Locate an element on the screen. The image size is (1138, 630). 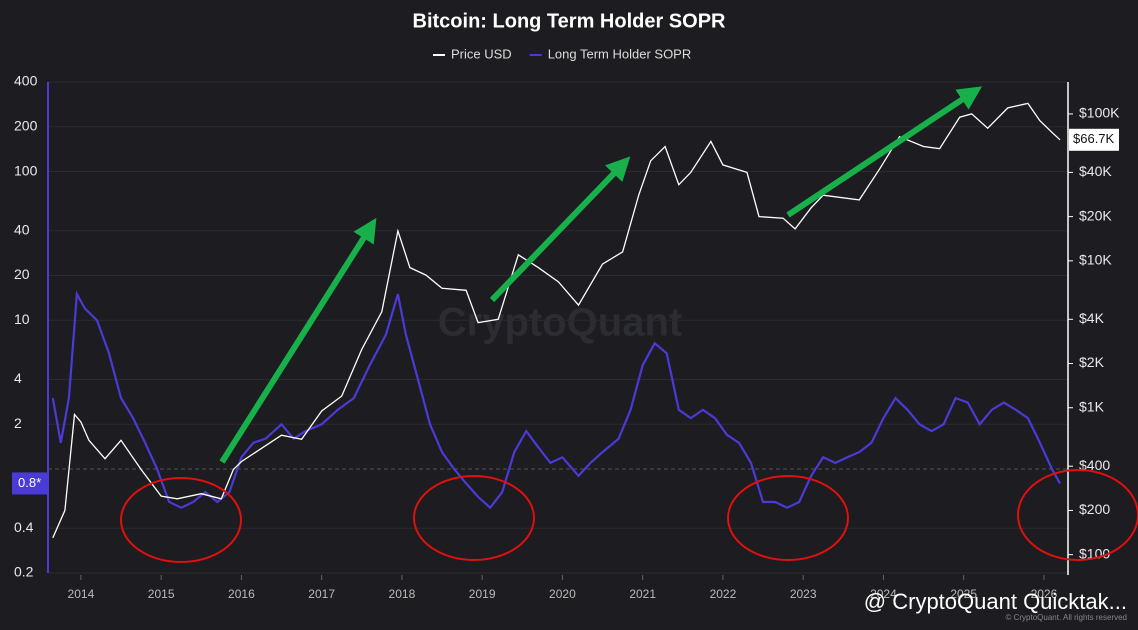
y-tick-label: 2 is located at coordinates (18, 423).